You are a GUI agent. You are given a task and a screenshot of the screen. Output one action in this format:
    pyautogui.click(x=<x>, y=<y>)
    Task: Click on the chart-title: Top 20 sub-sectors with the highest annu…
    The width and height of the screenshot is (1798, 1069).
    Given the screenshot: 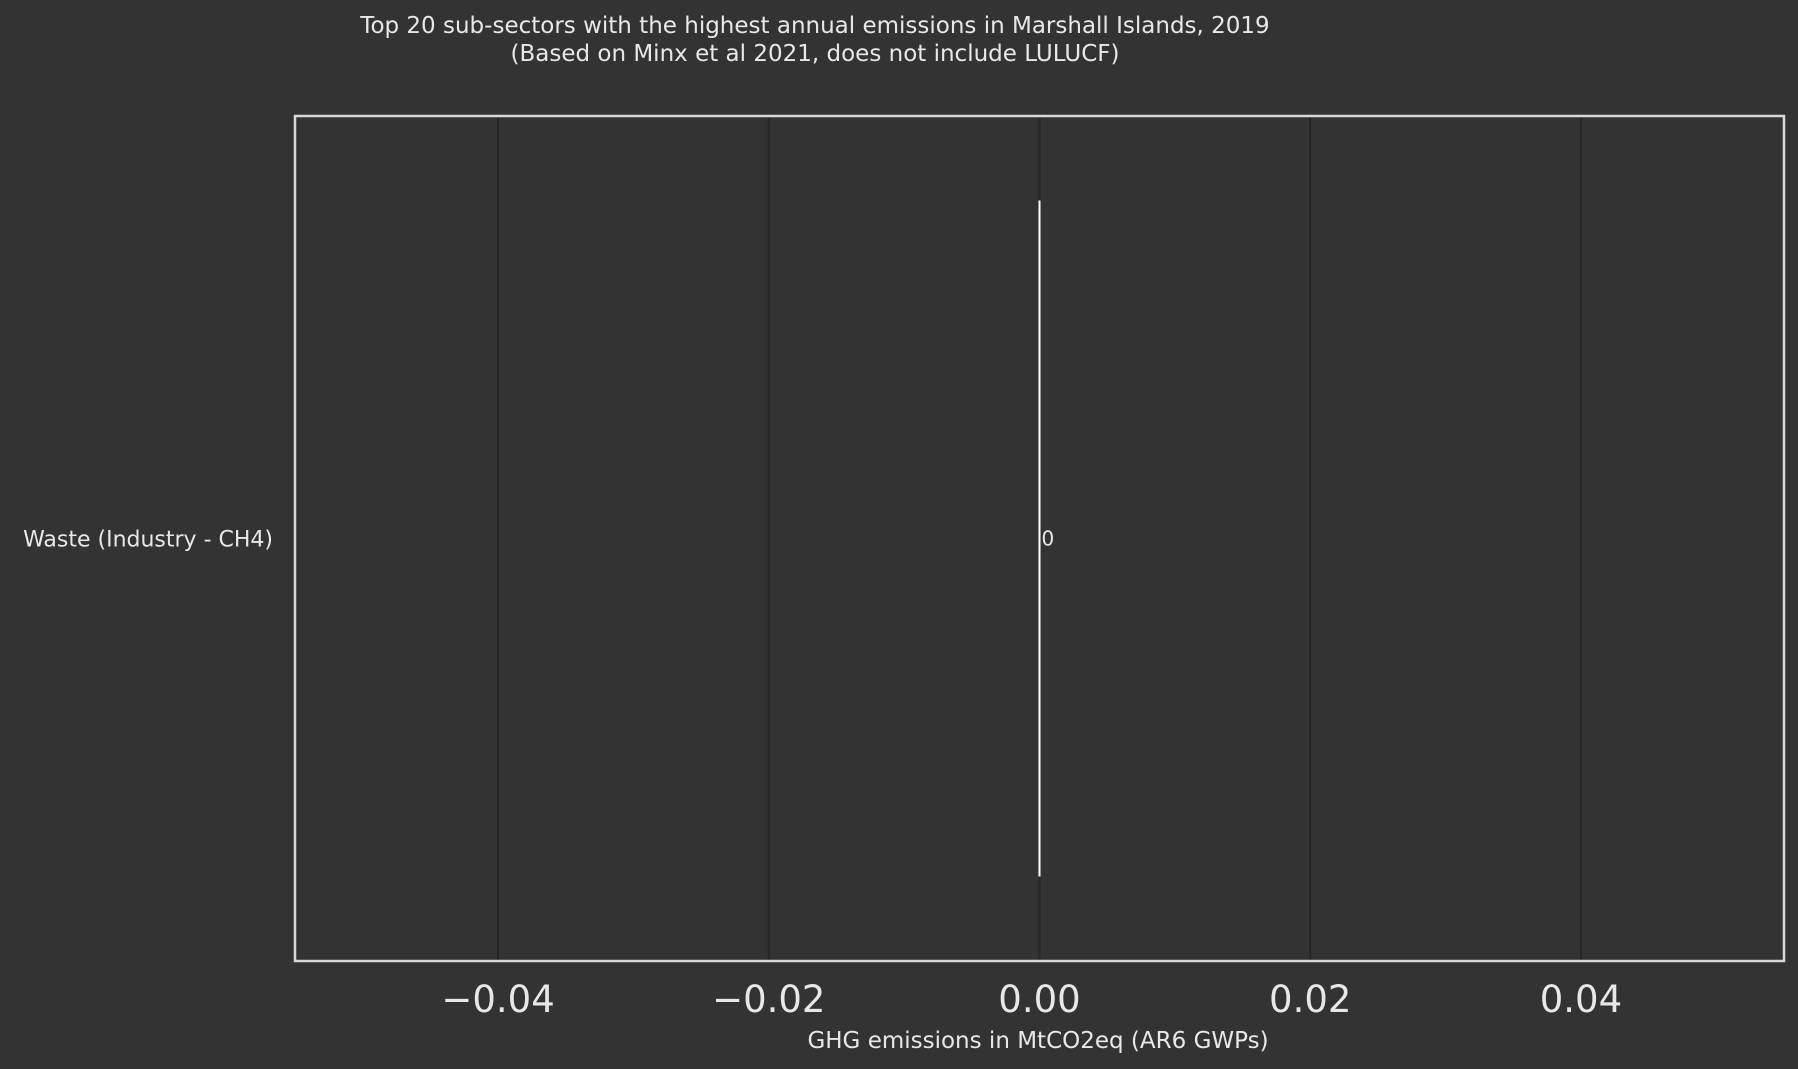 What is the action you would take?
    pyautogui.click(x=814, y=26)
    